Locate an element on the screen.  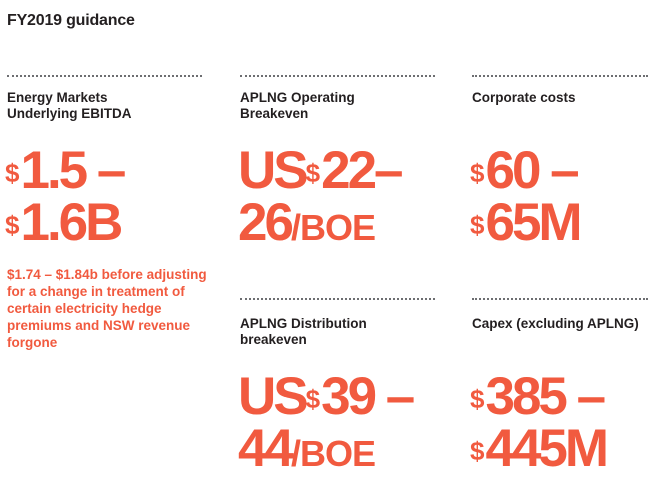
energy-markets-value-line2: $1.6B is located at coordinates (64, 222).